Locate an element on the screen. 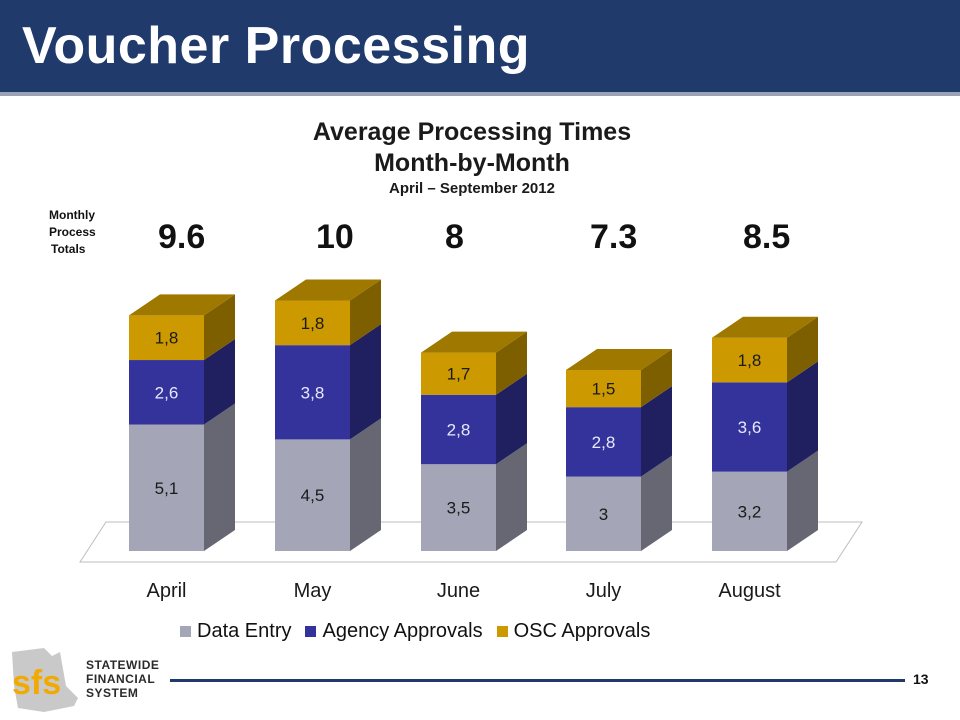 This screenshot has height=720, width=960. data-label: 3,6 is located at coordinates (750, 427).